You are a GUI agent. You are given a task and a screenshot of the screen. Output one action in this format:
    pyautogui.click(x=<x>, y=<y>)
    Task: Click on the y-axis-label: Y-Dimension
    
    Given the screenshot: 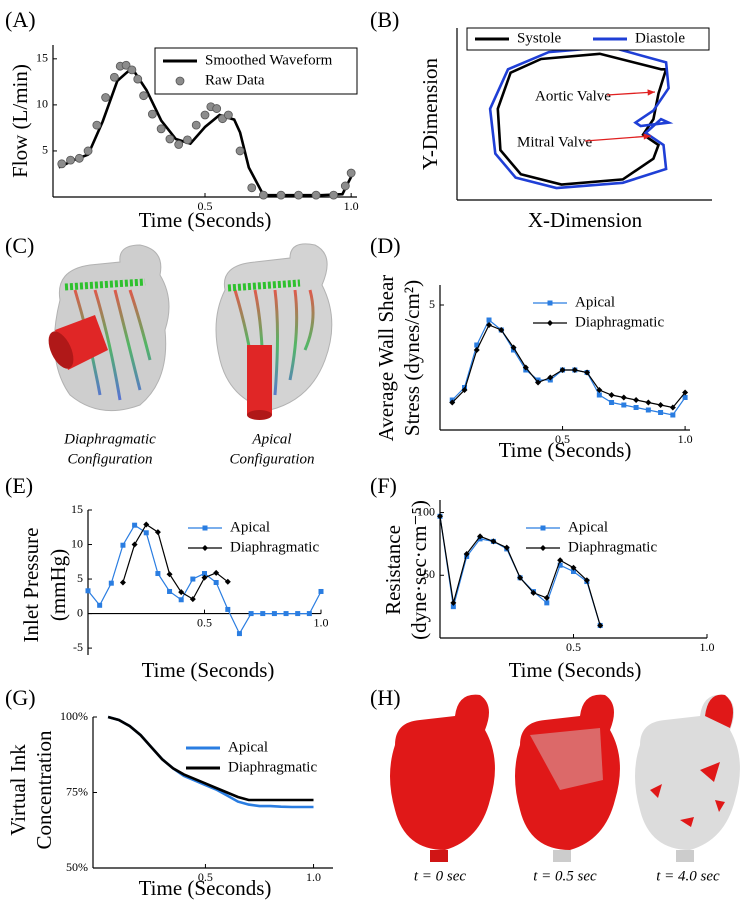 What is the action you would take?
    pyautogui.click(x=430, y=114)
    